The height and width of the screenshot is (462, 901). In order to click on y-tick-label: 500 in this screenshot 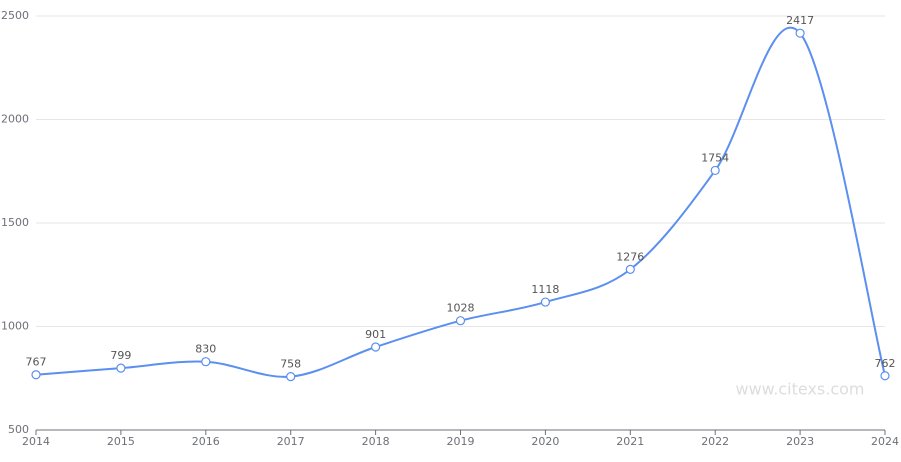, I will do `click(18, 429)`.